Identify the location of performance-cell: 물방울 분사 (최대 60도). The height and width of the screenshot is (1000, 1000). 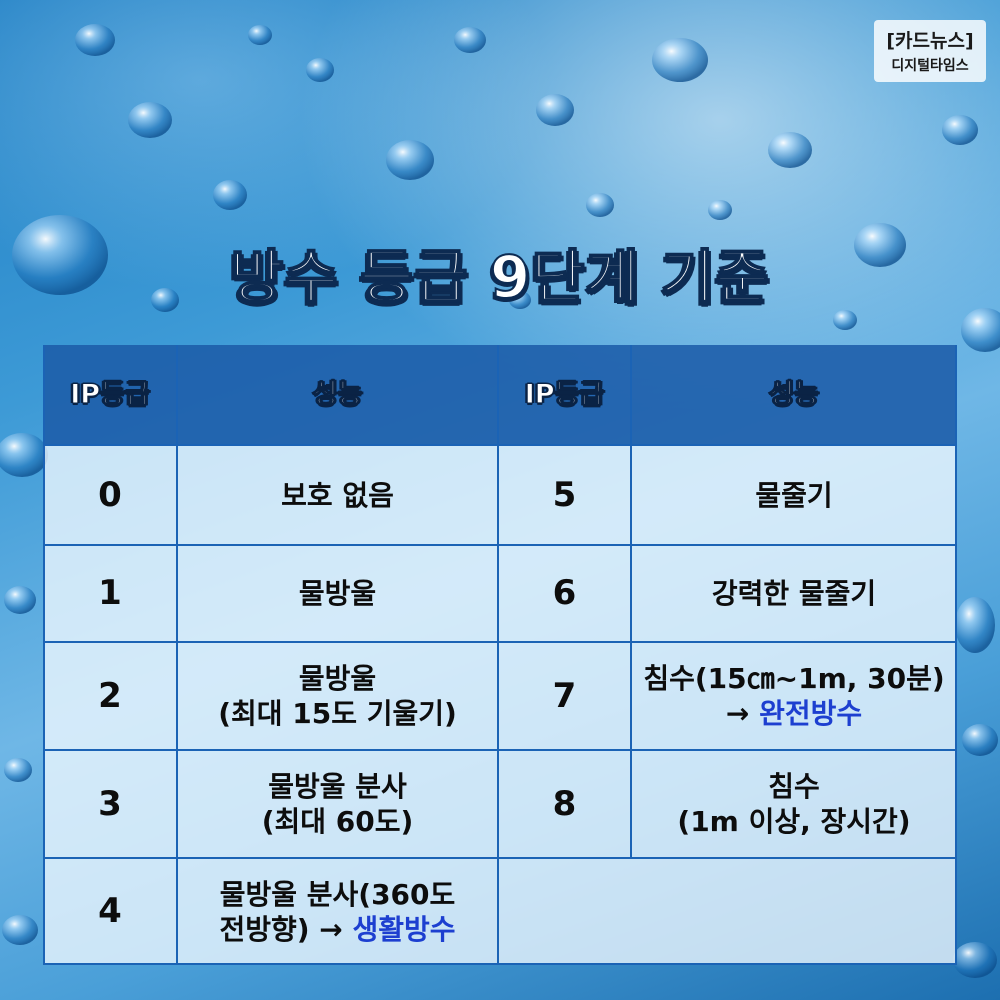
(337, 804).